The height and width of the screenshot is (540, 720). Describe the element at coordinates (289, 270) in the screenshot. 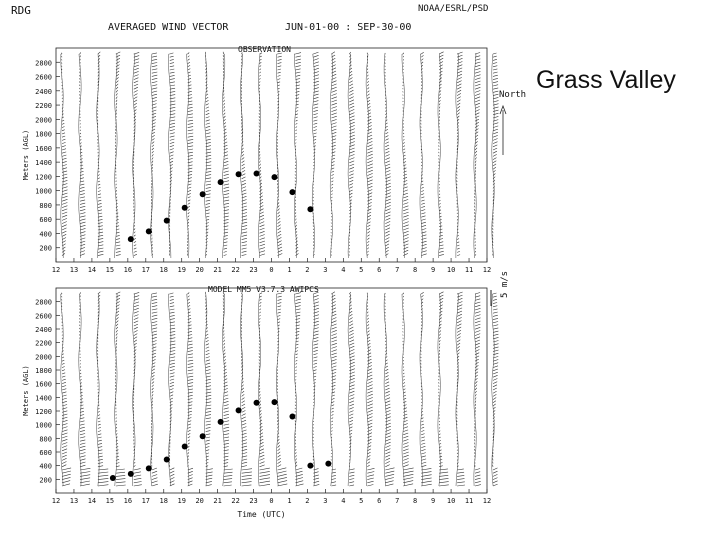

I see `x-tick-label: 1` at that location.